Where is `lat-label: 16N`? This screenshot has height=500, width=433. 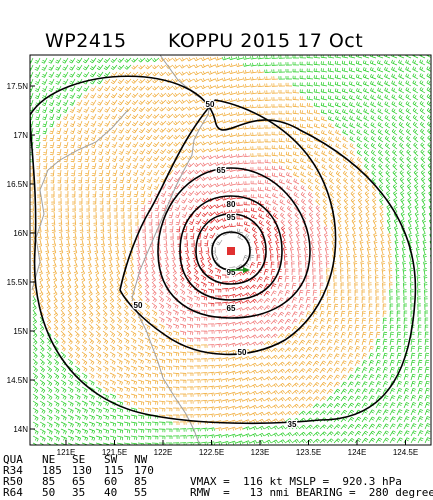
lat-label: 16N is located at coordinates (20, 233).